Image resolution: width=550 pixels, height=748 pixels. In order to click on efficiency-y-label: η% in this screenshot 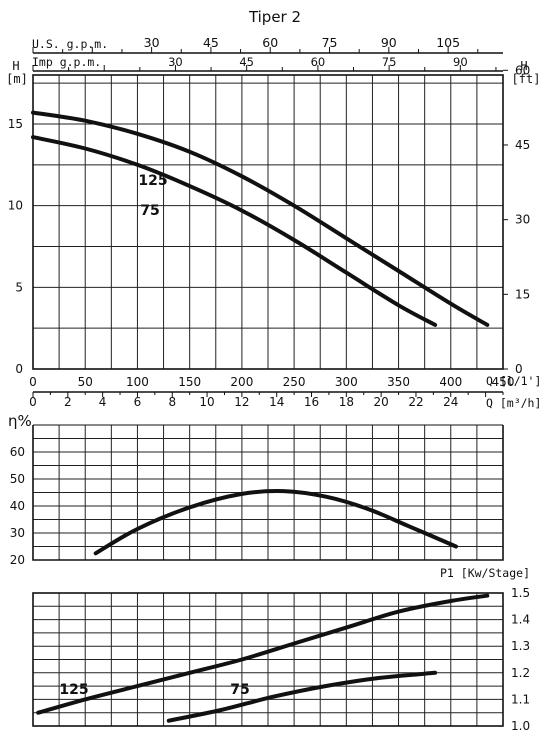, I will do `click(20, 421)`.